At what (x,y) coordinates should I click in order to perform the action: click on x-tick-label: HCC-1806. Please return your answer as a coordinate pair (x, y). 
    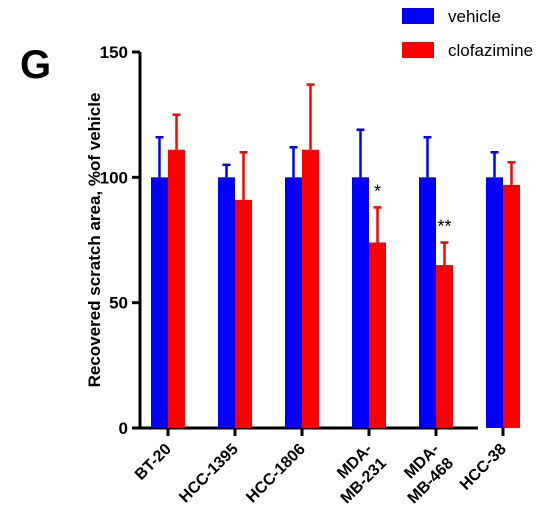
    Looking at the image, I should click on (276, 474).